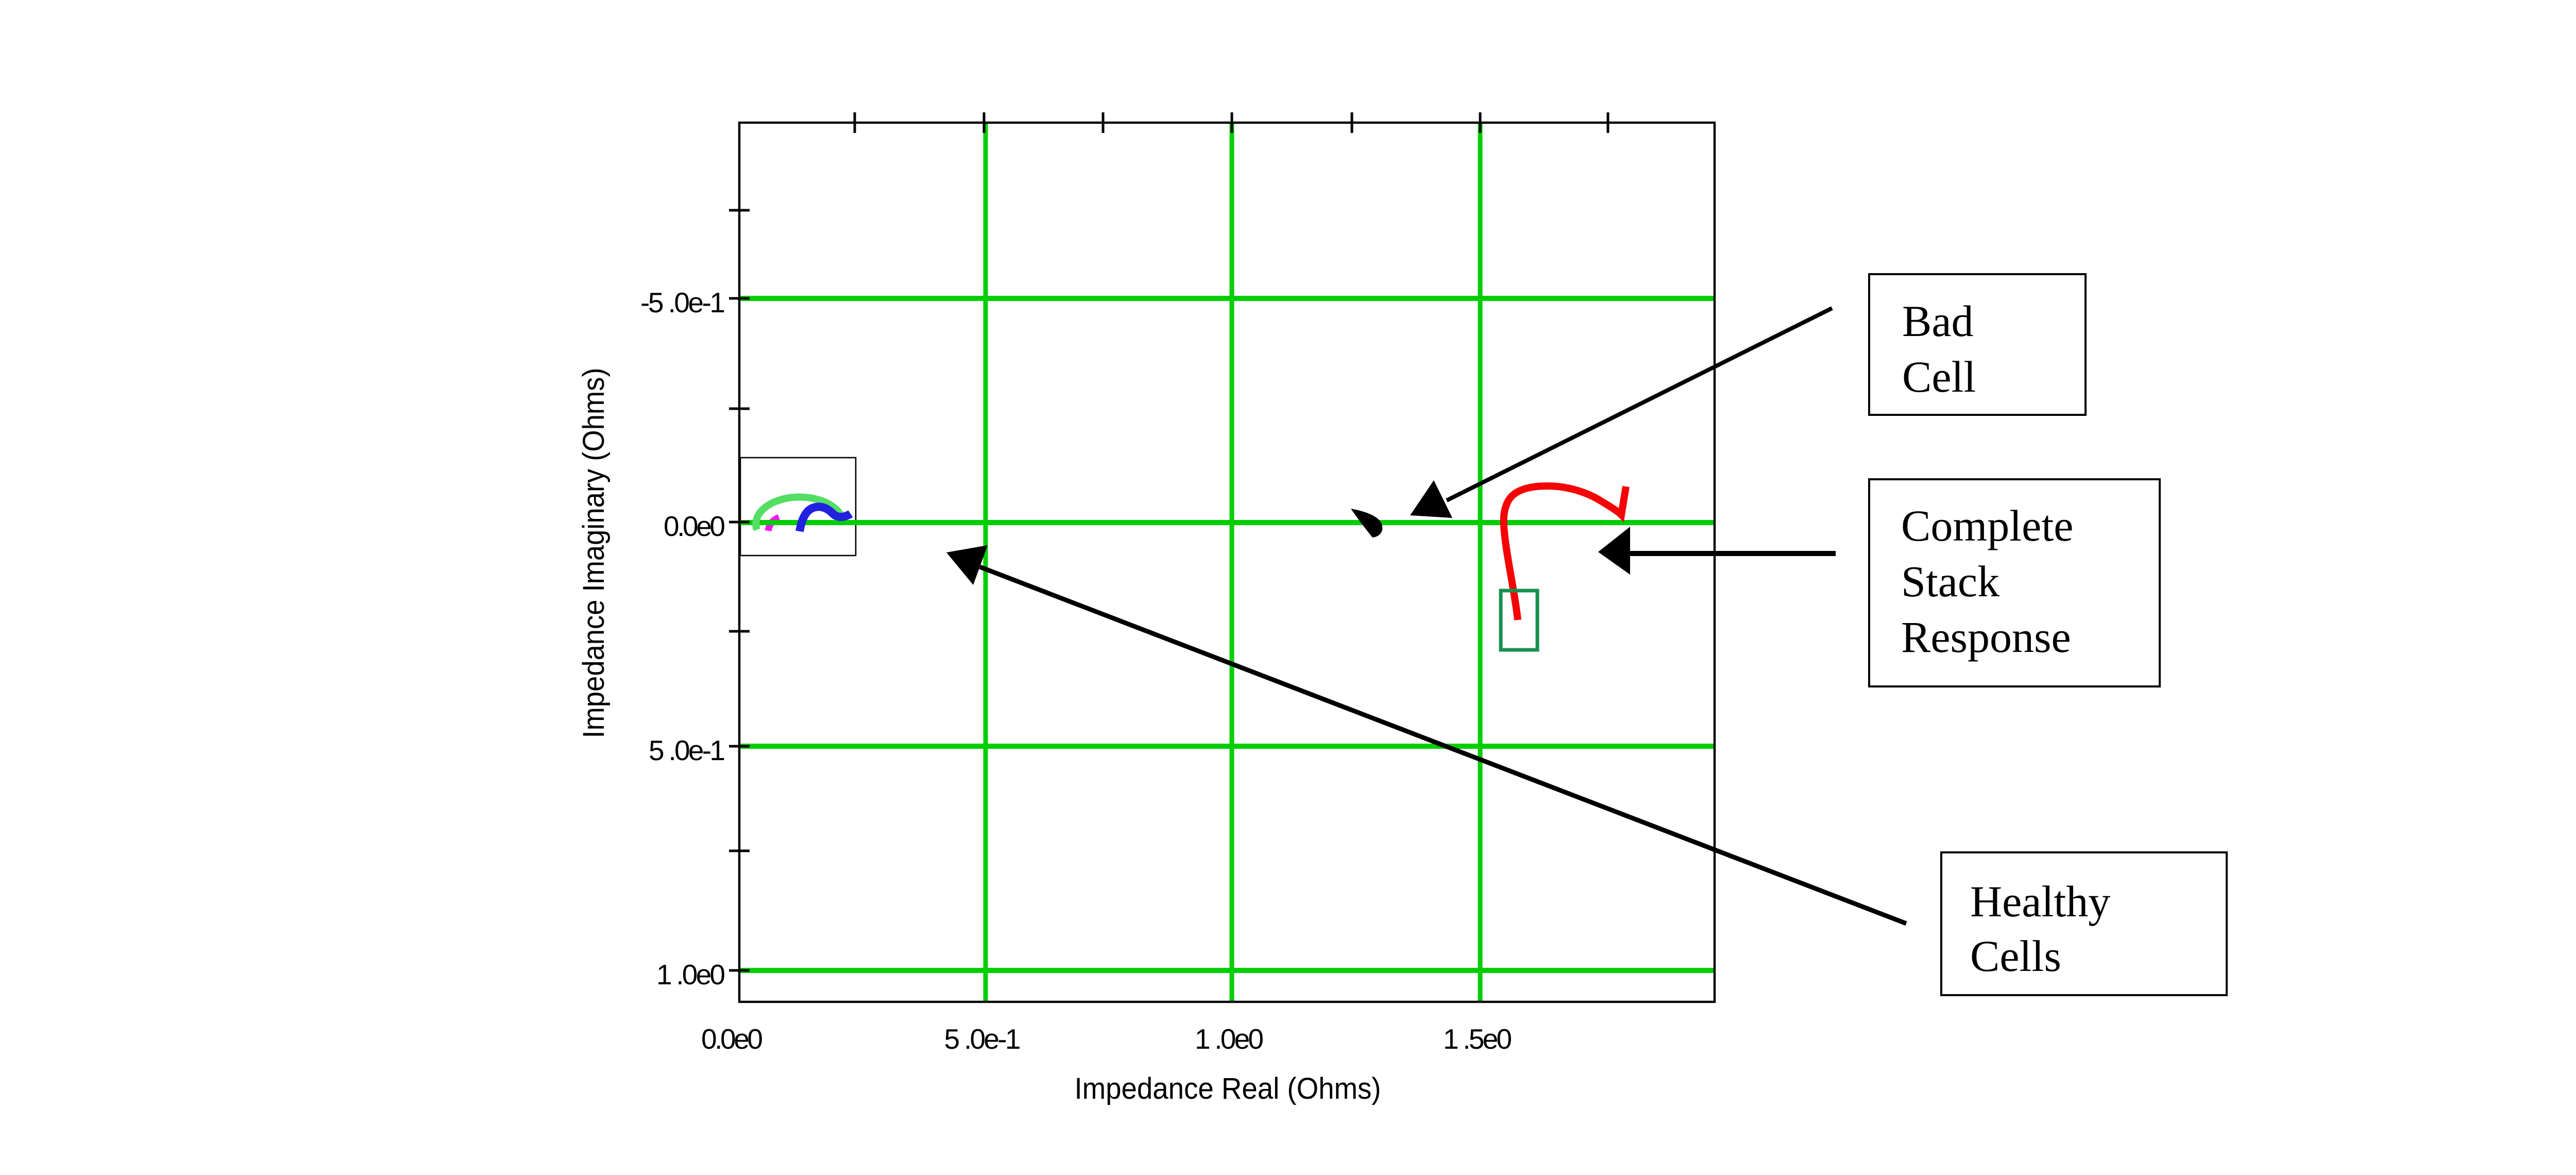 The image size is (2576, 1175). Describe the element at coordinates (682, 302) in the screenshot. I see `svg-text: -5 .0e-1` at that location.